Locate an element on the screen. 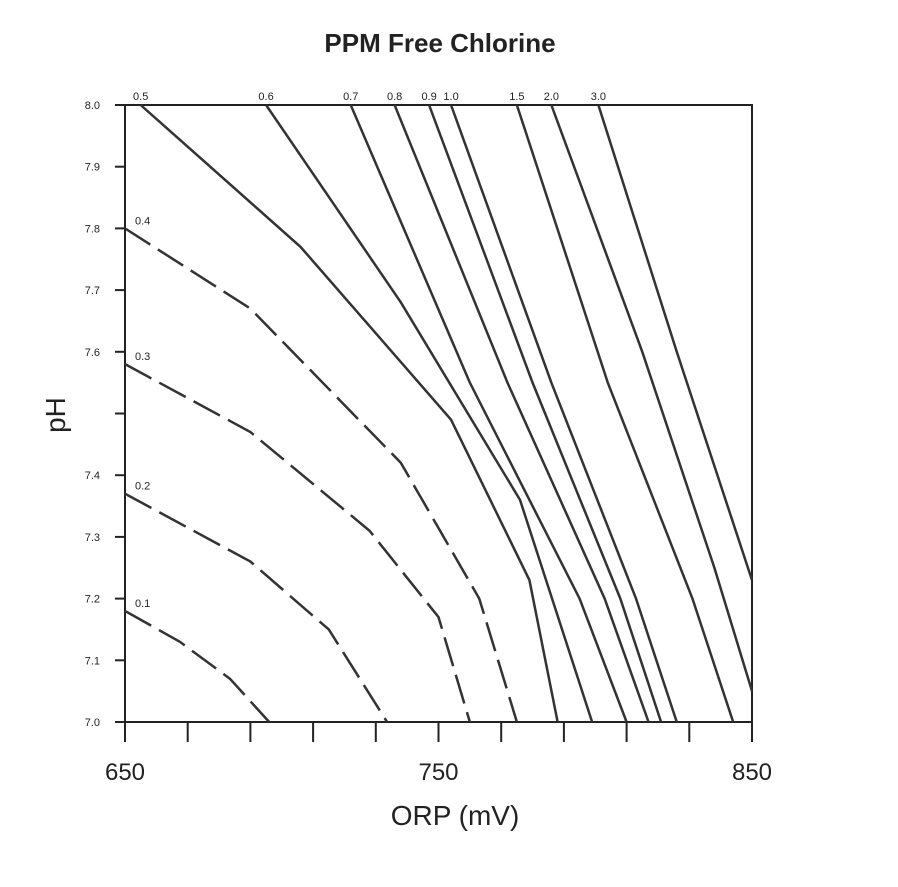 This screenshot has height=887, width=898. contour-label: 3.0 is located at coordinates (598, 97).